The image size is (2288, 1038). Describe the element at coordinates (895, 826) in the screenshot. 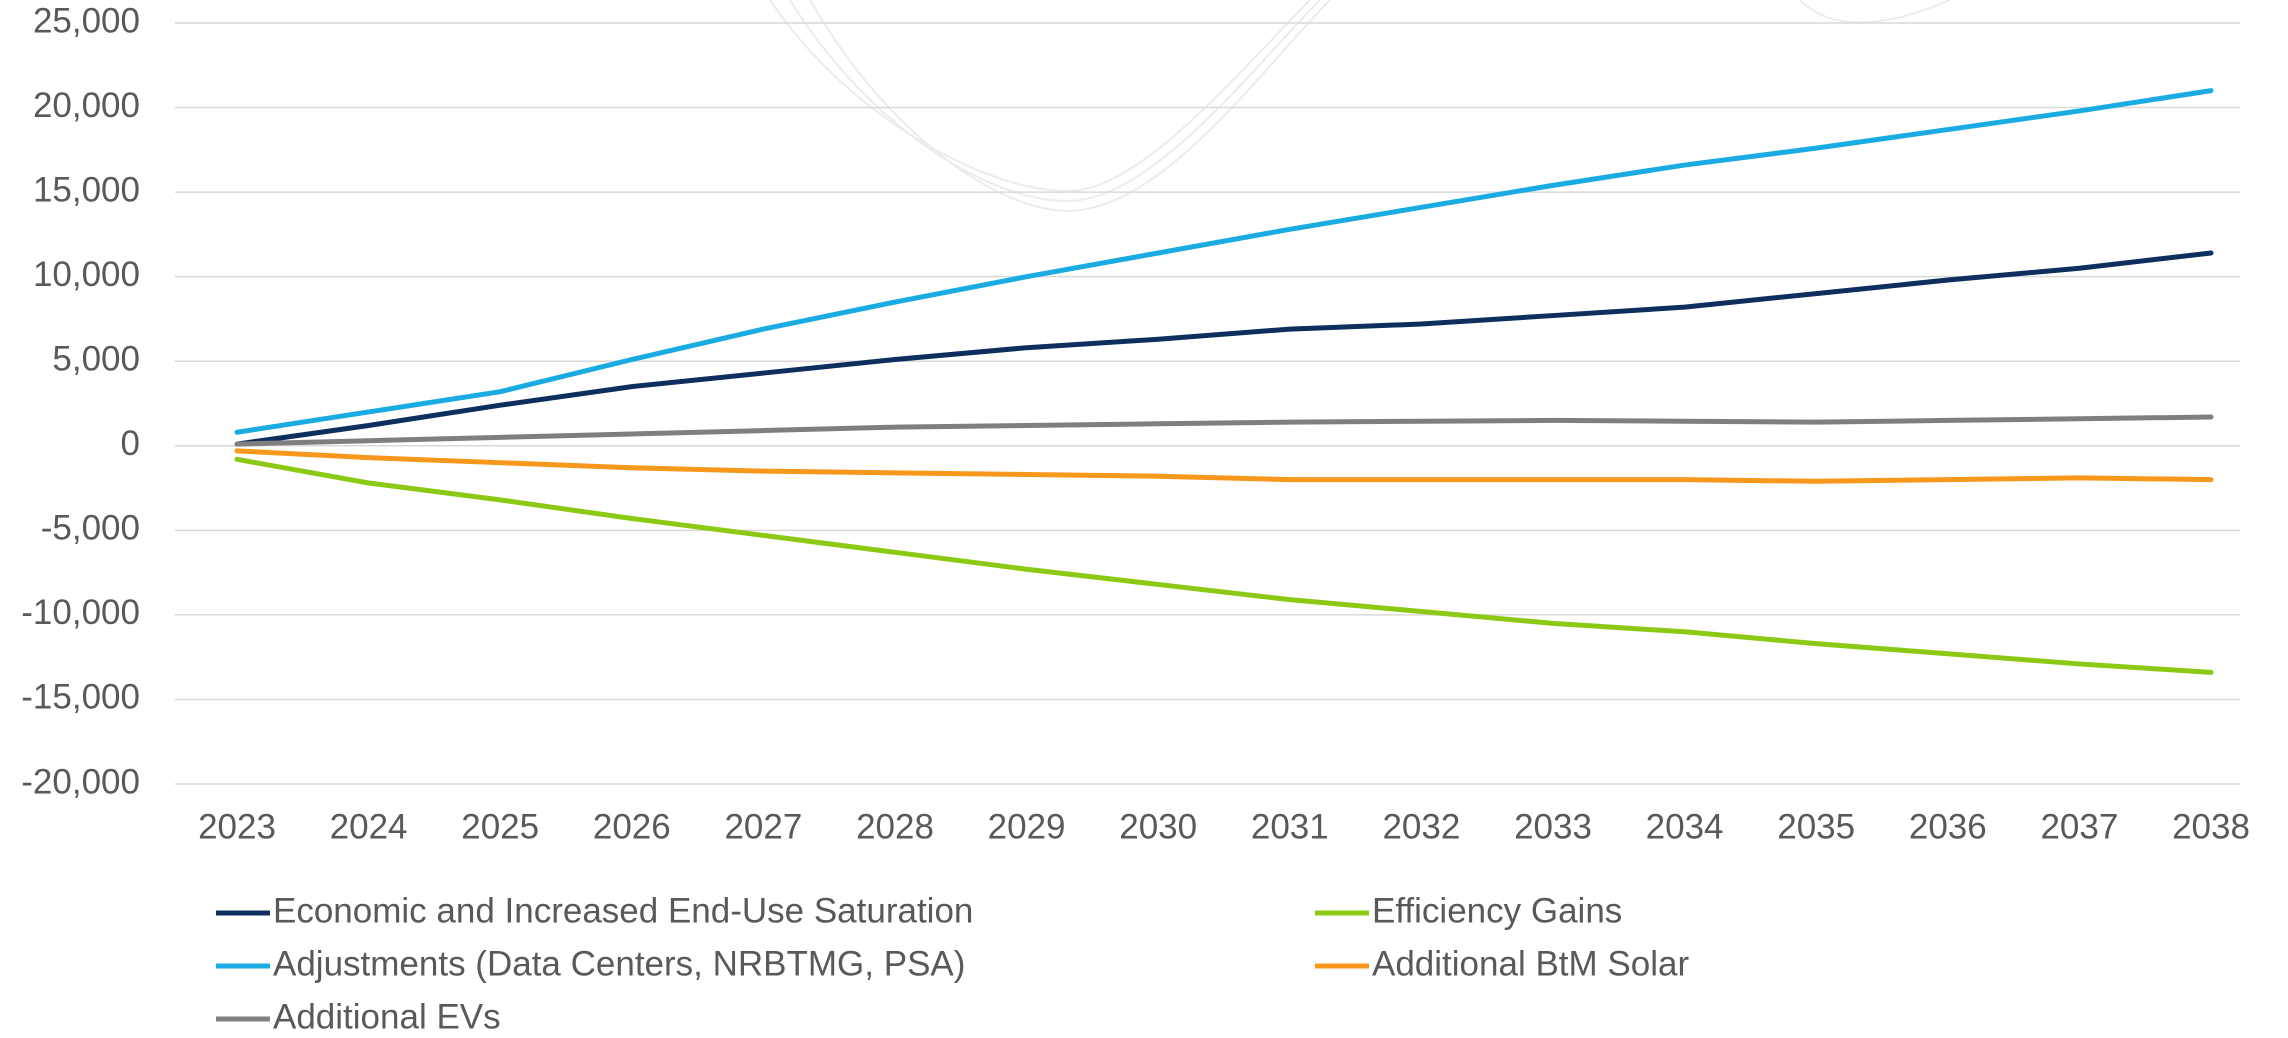

I see `x-tick-label: 2028` at that location.